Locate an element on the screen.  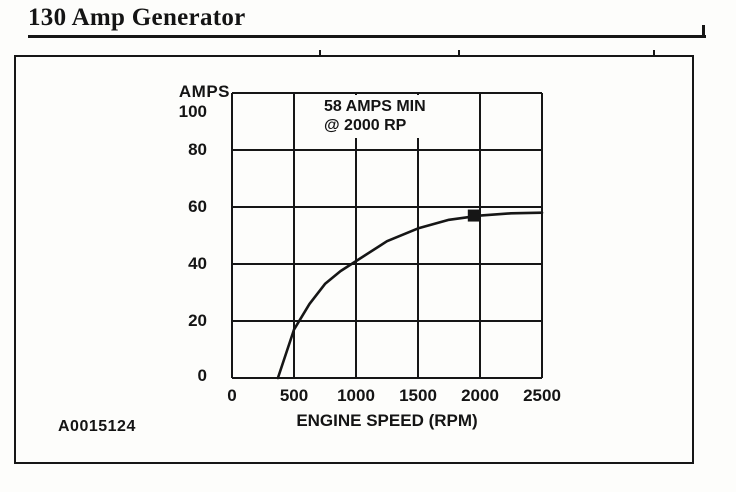
scan-artifact-tick is located at coordinates (703, 30).